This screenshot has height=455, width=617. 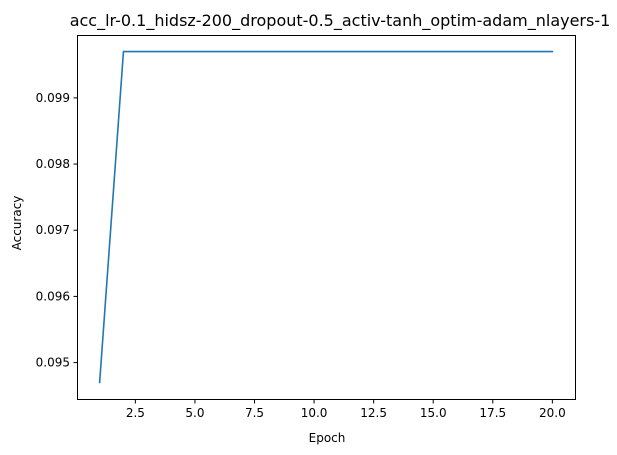 I want to click on x-tick-label: 10.0, so click(x=314, y=413).